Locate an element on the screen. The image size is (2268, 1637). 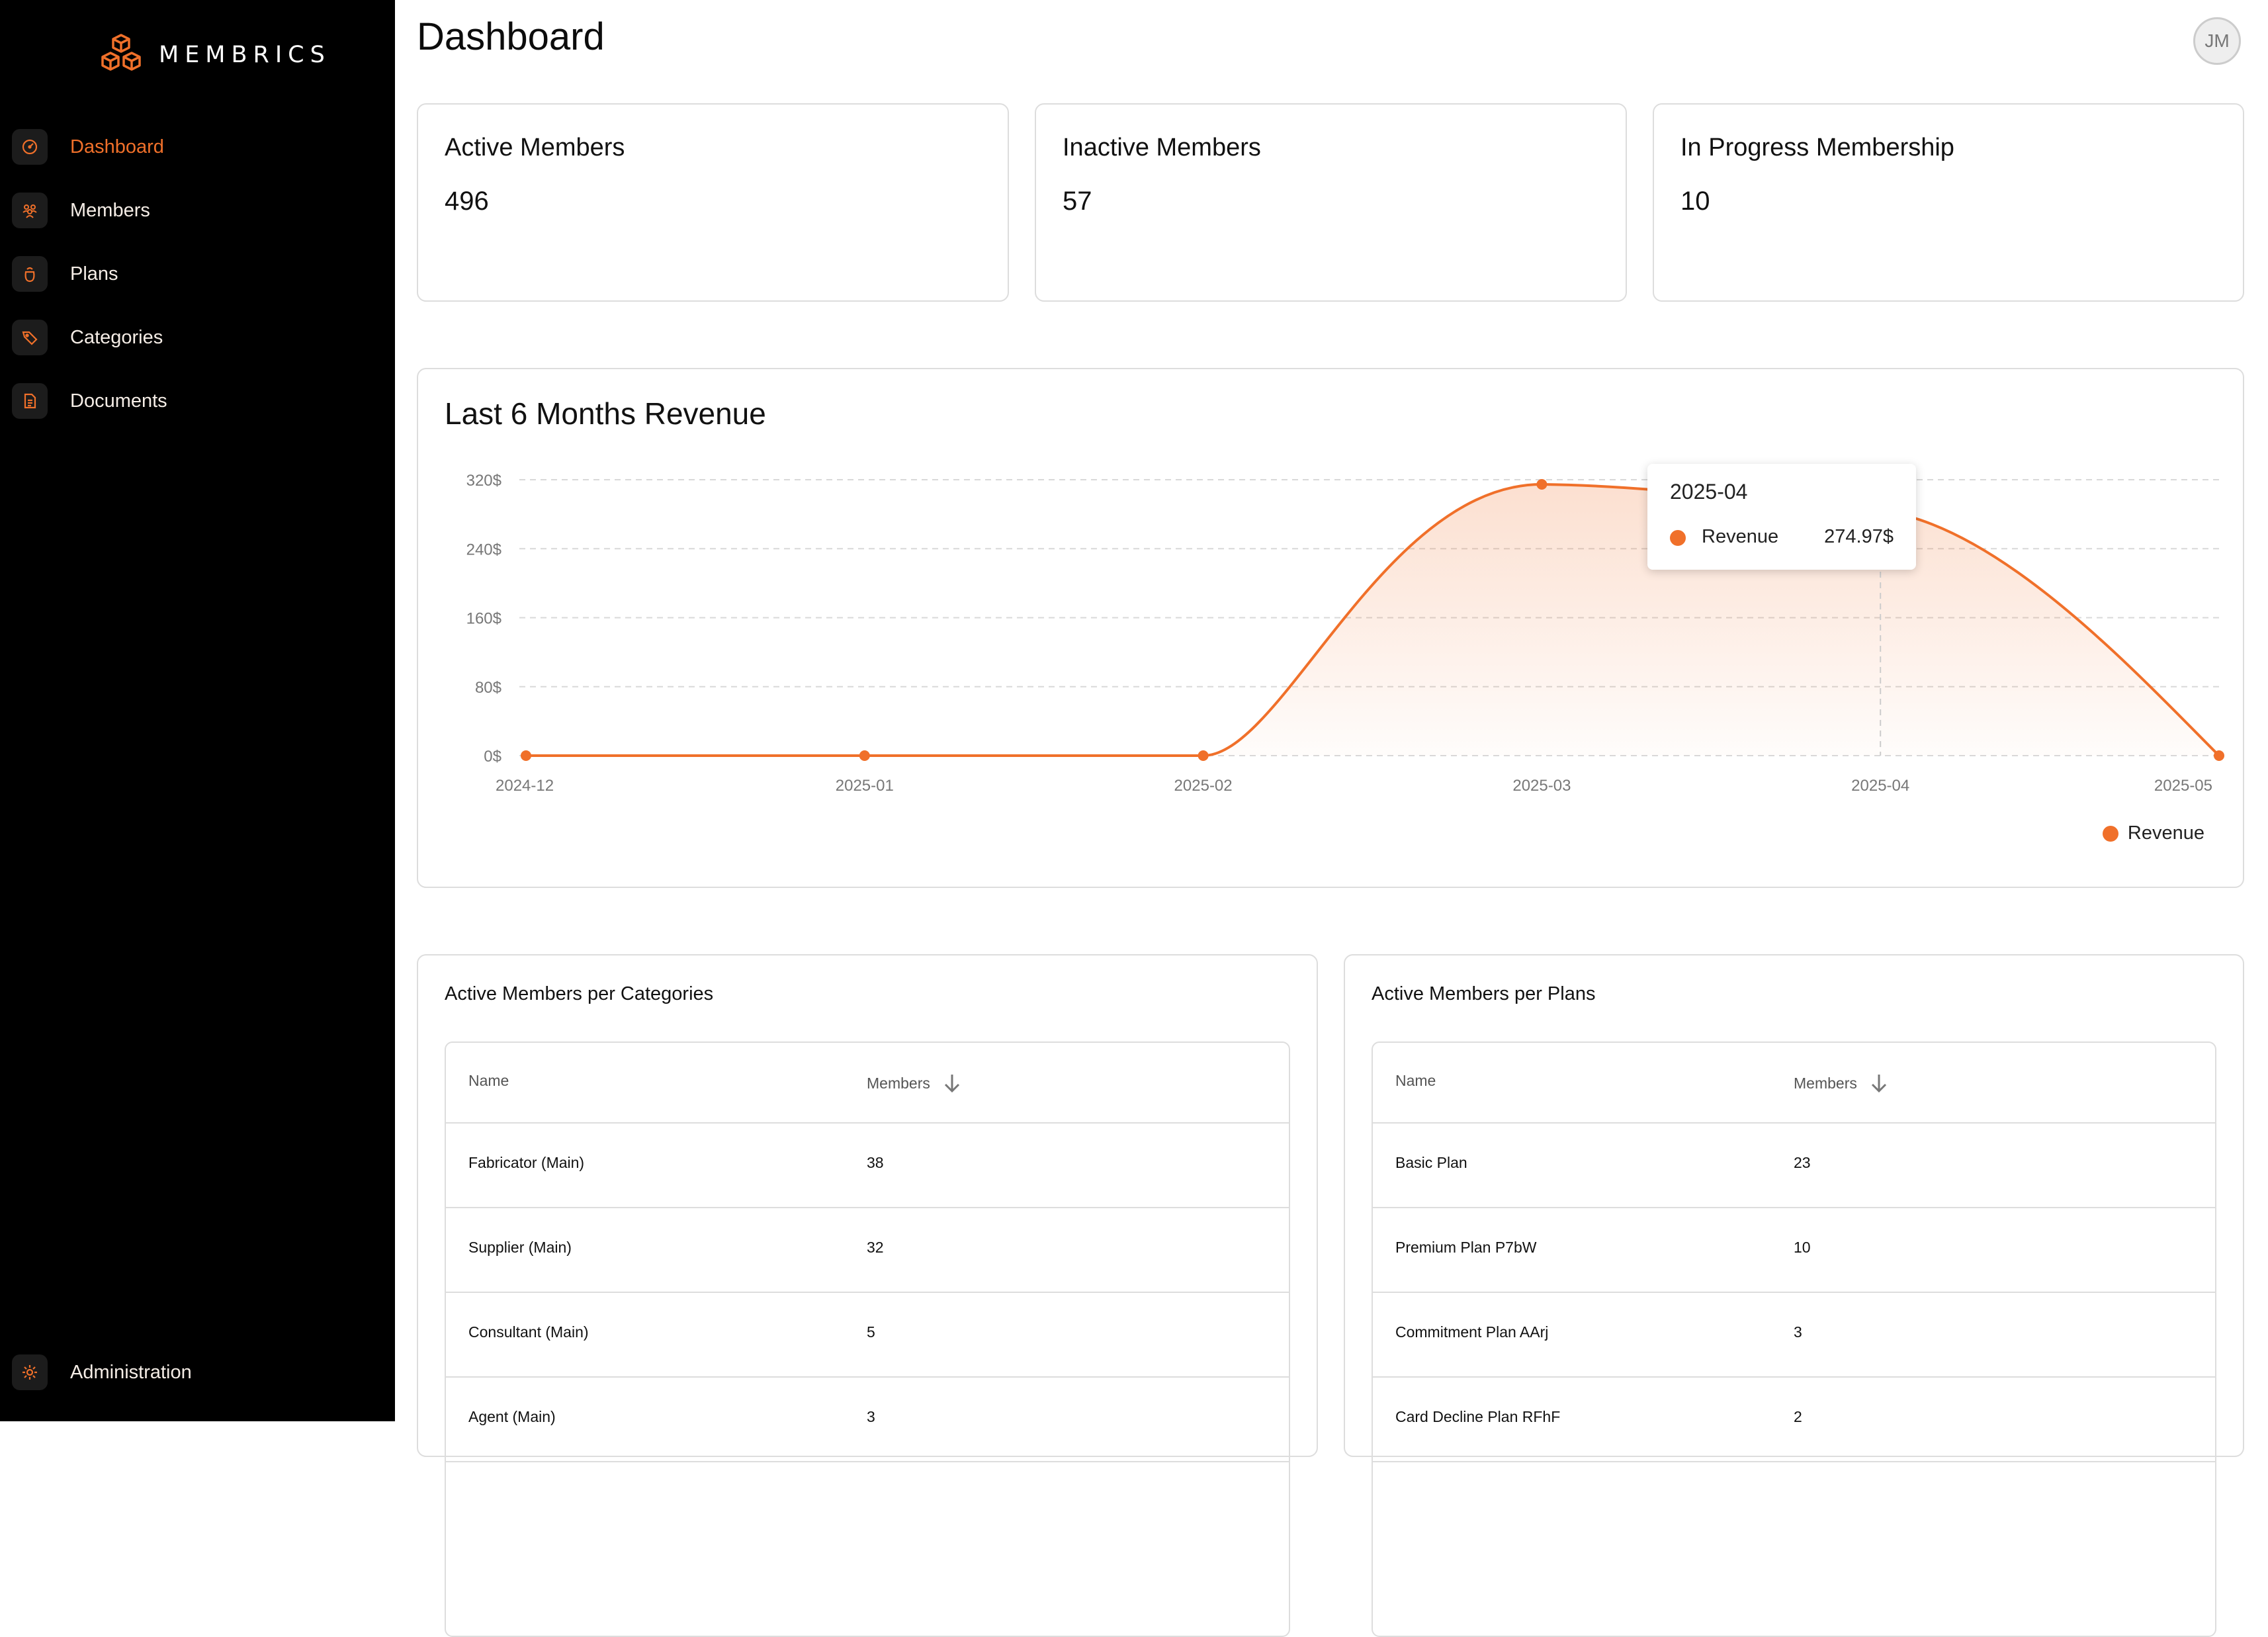
brand-logo: MEMBRICS is located at coordinates (214, 55).